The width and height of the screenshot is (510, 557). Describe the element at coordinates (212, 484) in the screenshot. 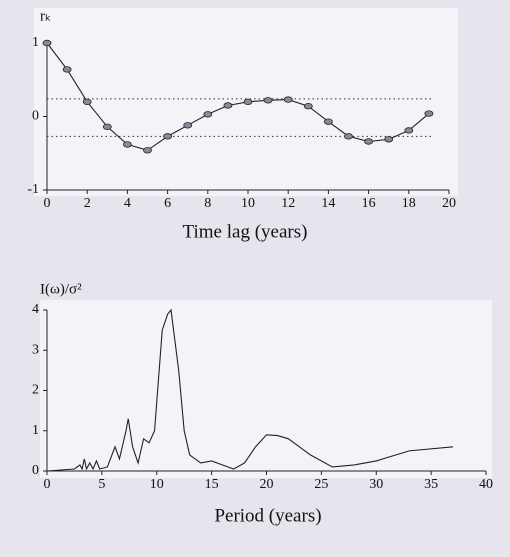

I see `x-tick-label: 15` at that location.